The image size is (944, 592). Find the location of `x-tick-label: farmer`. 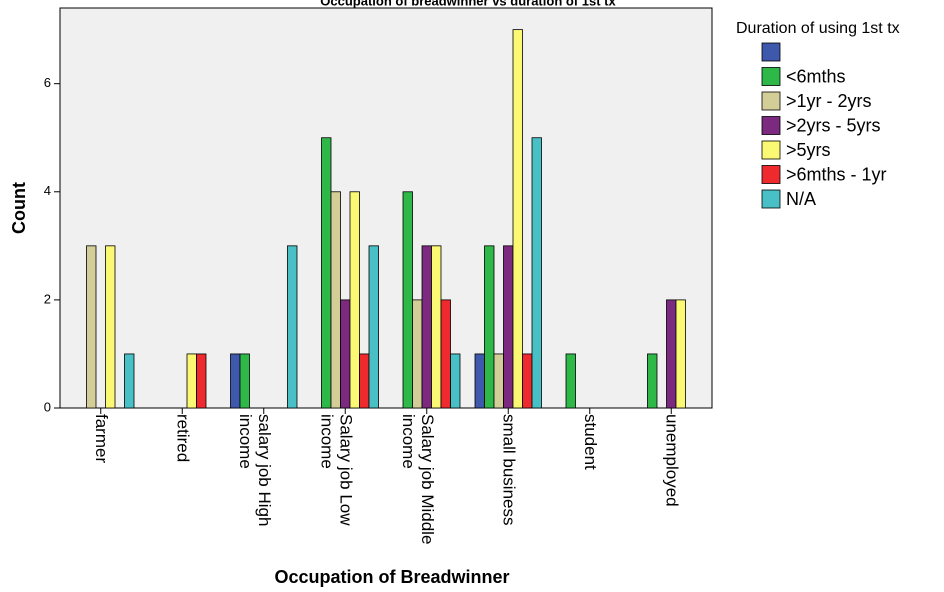

x-tick-label: farmer is located at coordinates (101, 439).